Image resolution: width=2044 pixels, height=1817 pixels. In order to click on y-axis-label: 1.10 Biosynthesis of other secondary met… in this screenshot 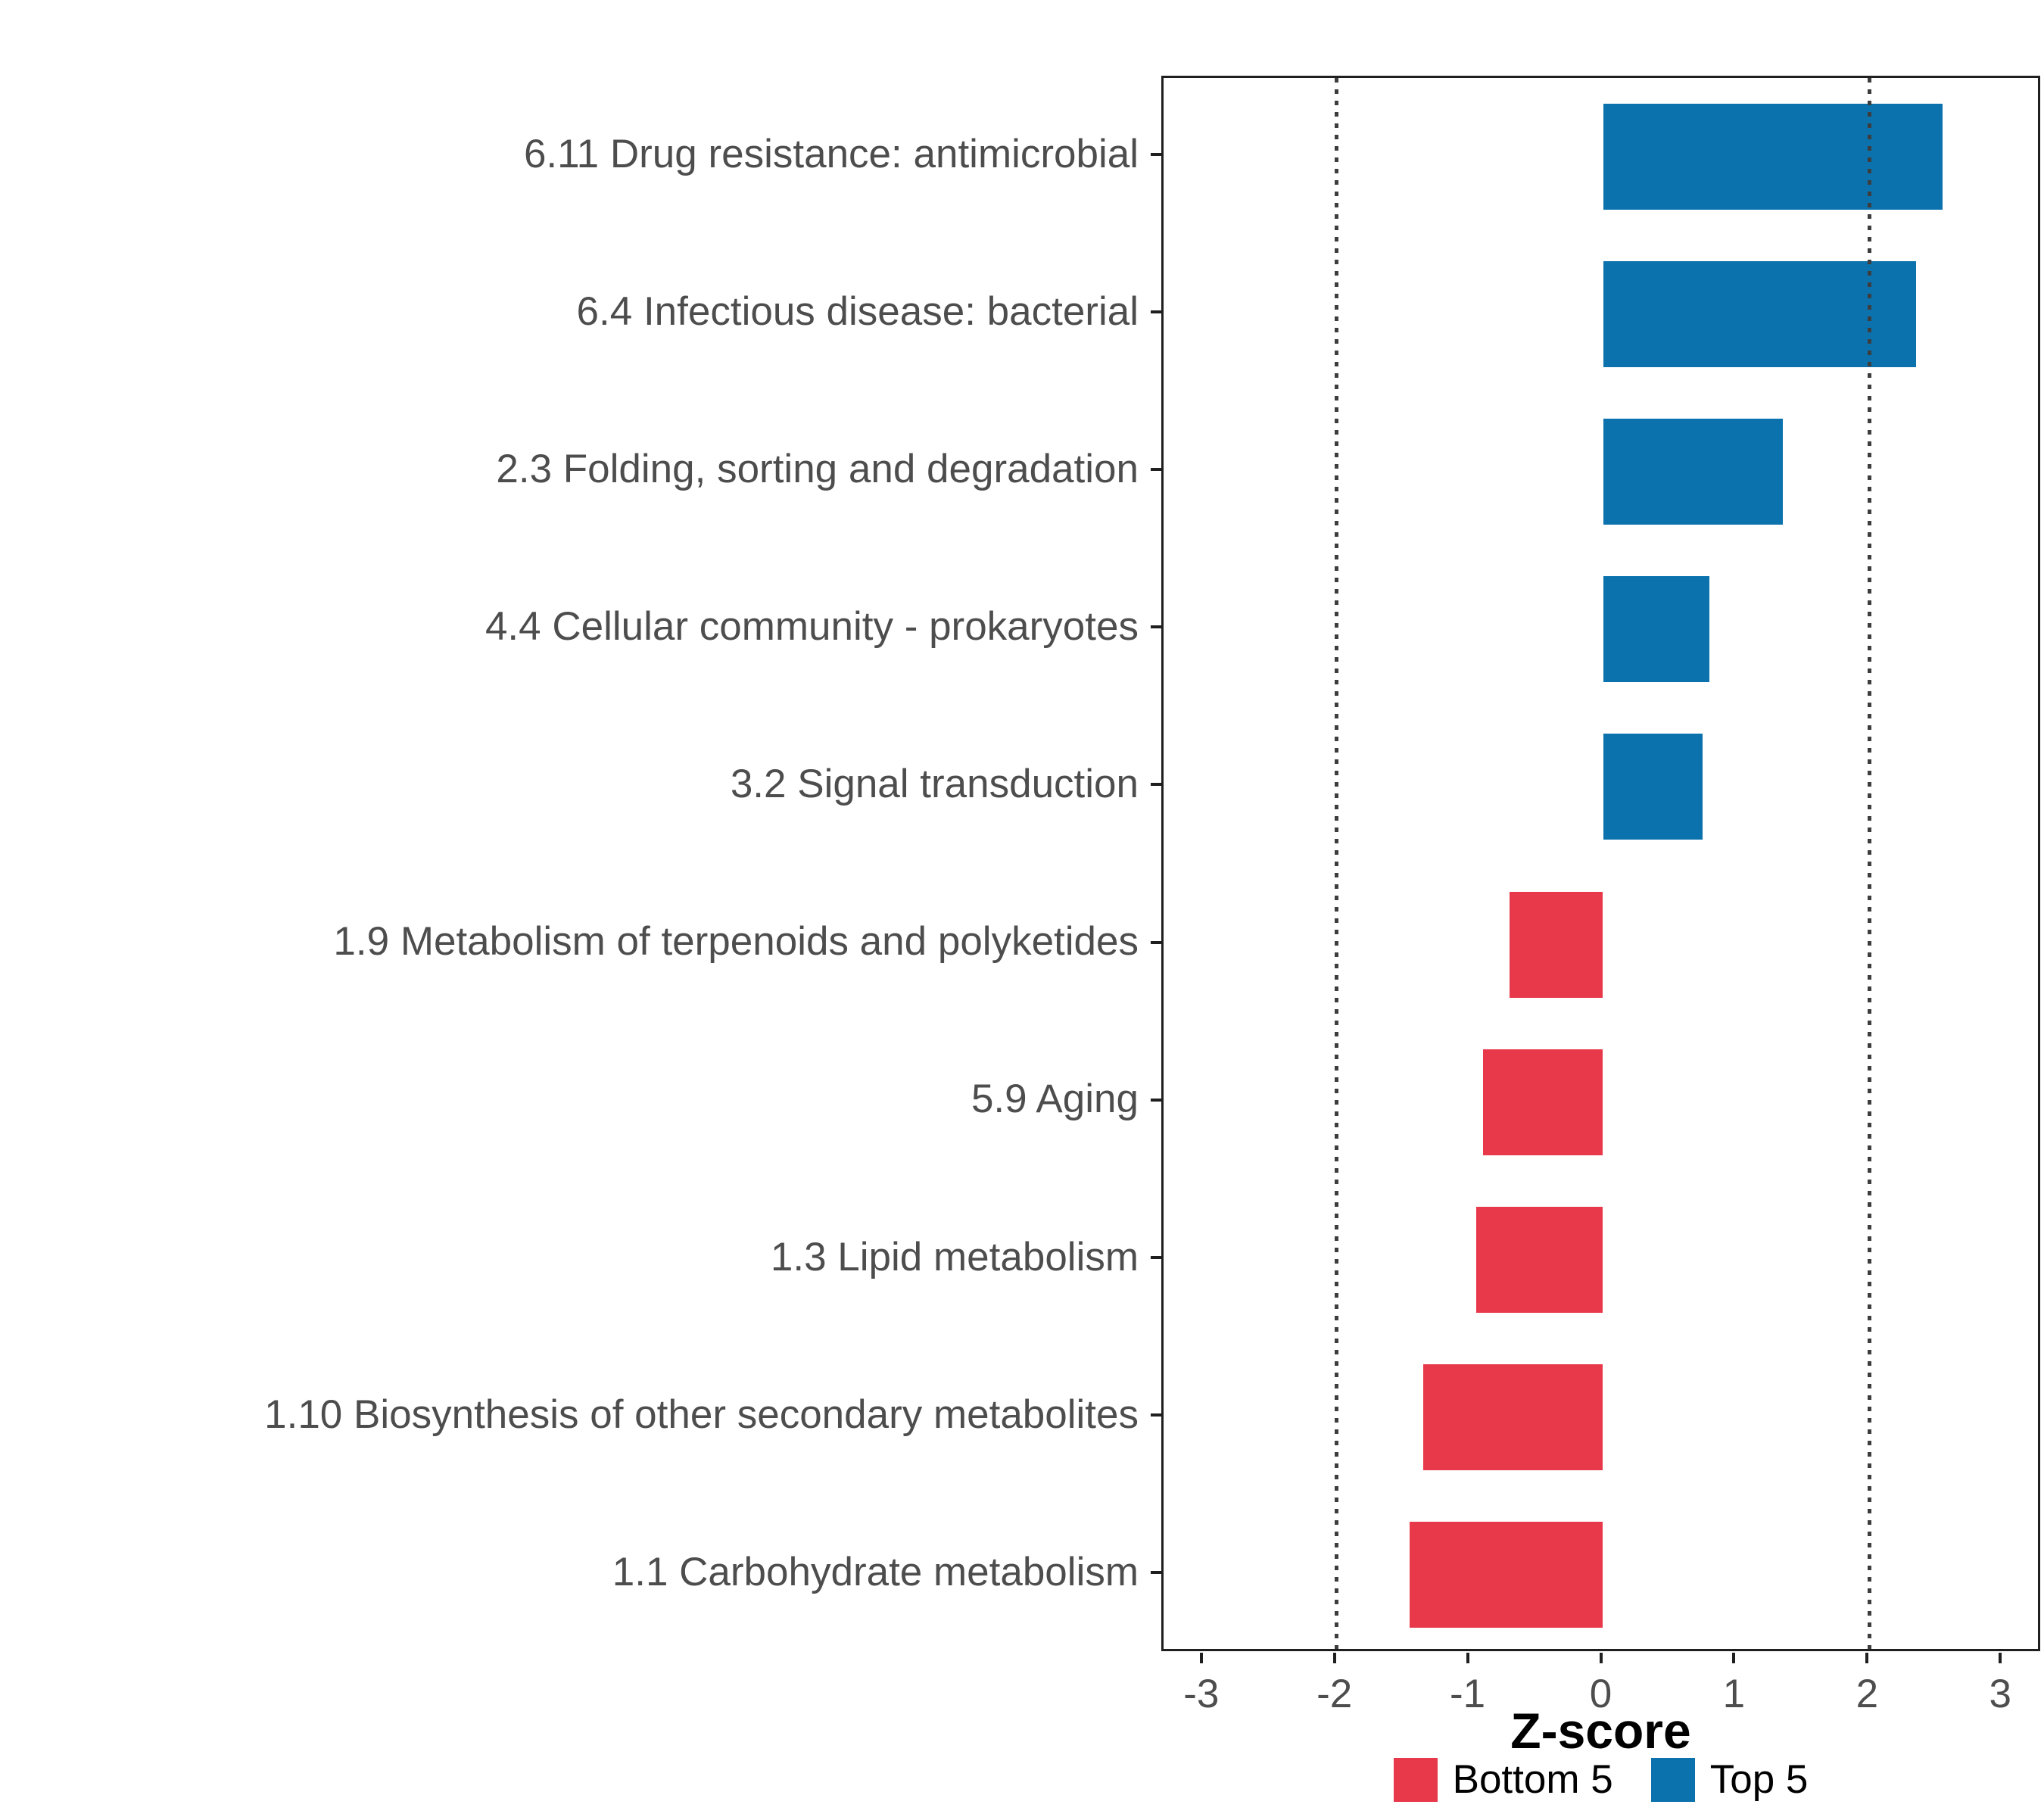, I will do `click(701, 1414)`.